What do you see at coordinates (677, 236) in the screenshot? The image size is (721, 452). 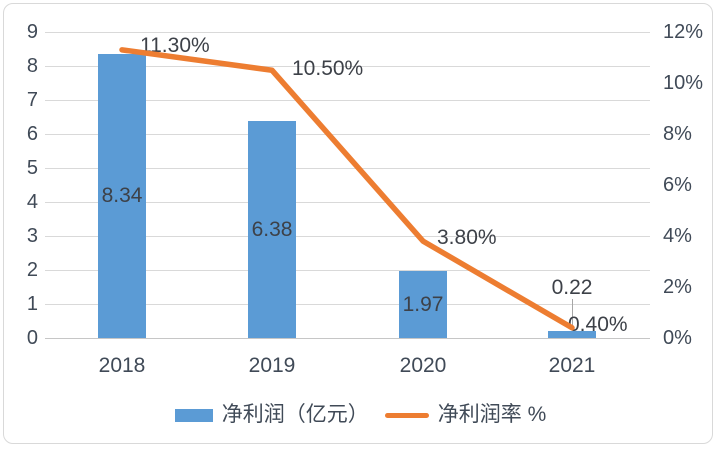 I see `right-axis-tick: 4%` at bounding box center [677, 236].